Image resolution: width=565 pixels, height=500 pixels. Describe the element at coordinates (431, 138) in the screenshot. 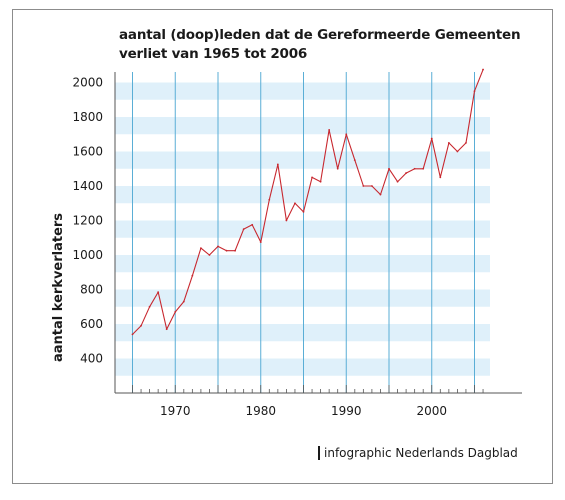

I see `data-point-2000` at that location.